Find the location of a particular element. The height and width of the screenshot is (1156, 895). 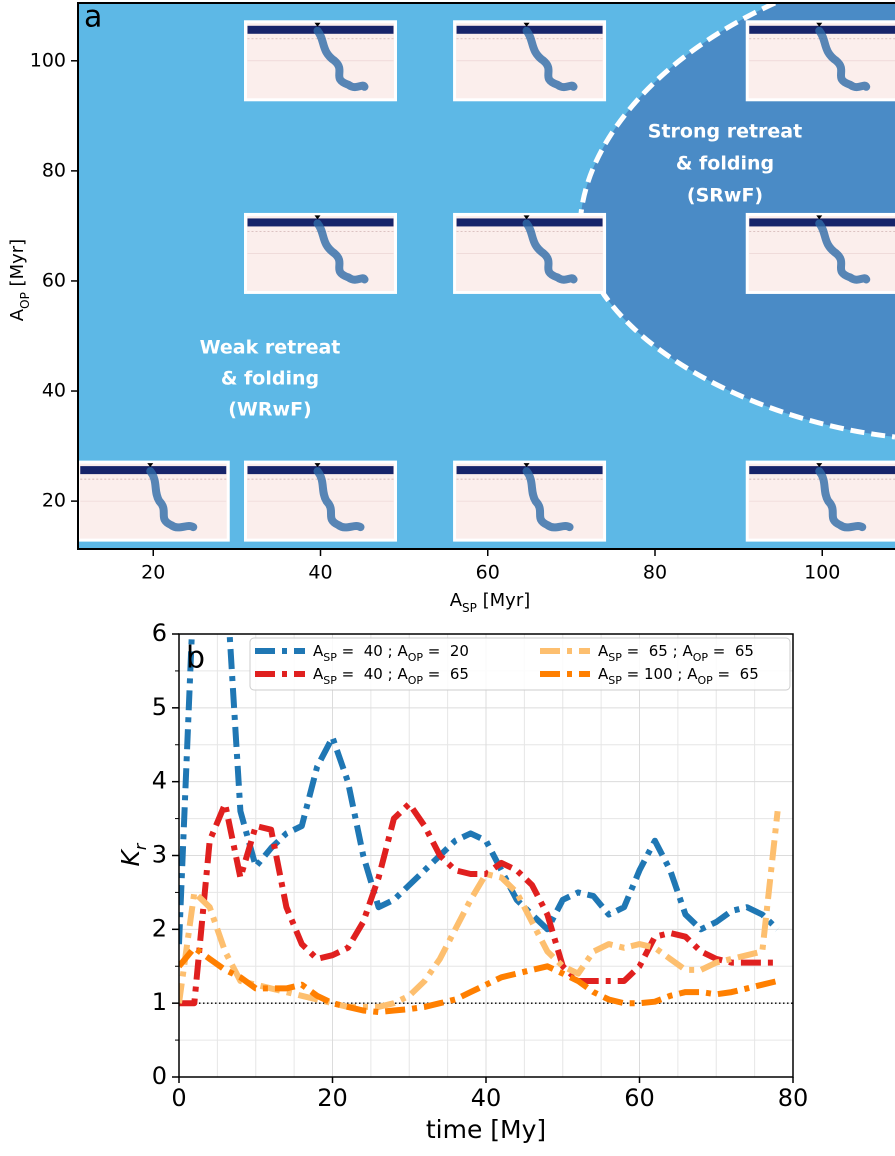

panel-label: b is located at coordinates (195, 658).